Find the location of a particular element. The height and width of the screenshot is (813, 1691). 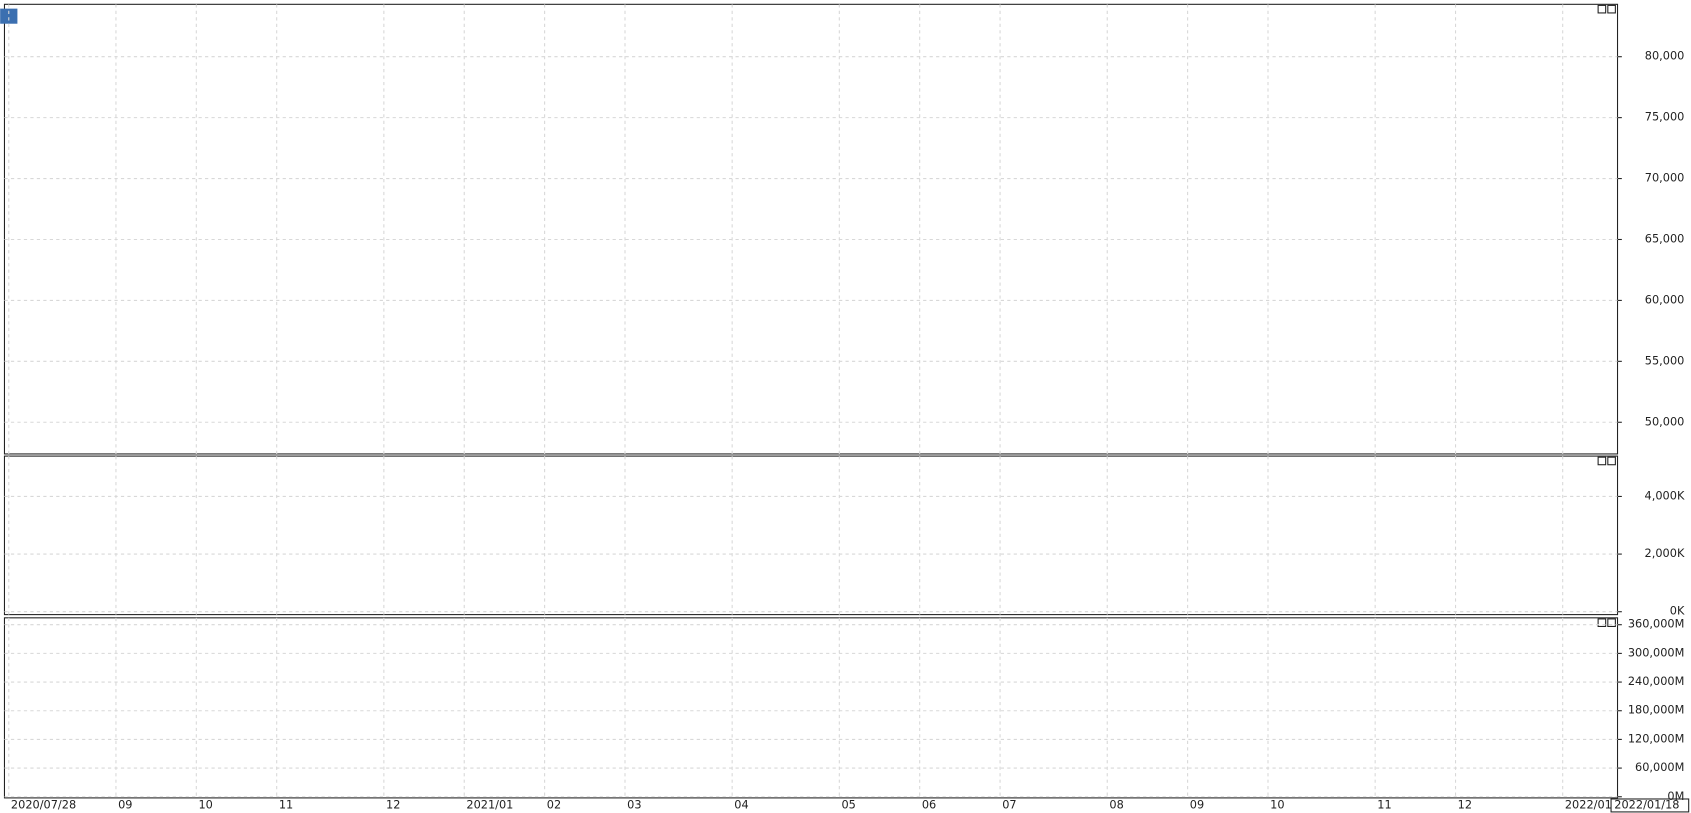

y-tick-label: 360,000M is located at coordinates (1656, 624).